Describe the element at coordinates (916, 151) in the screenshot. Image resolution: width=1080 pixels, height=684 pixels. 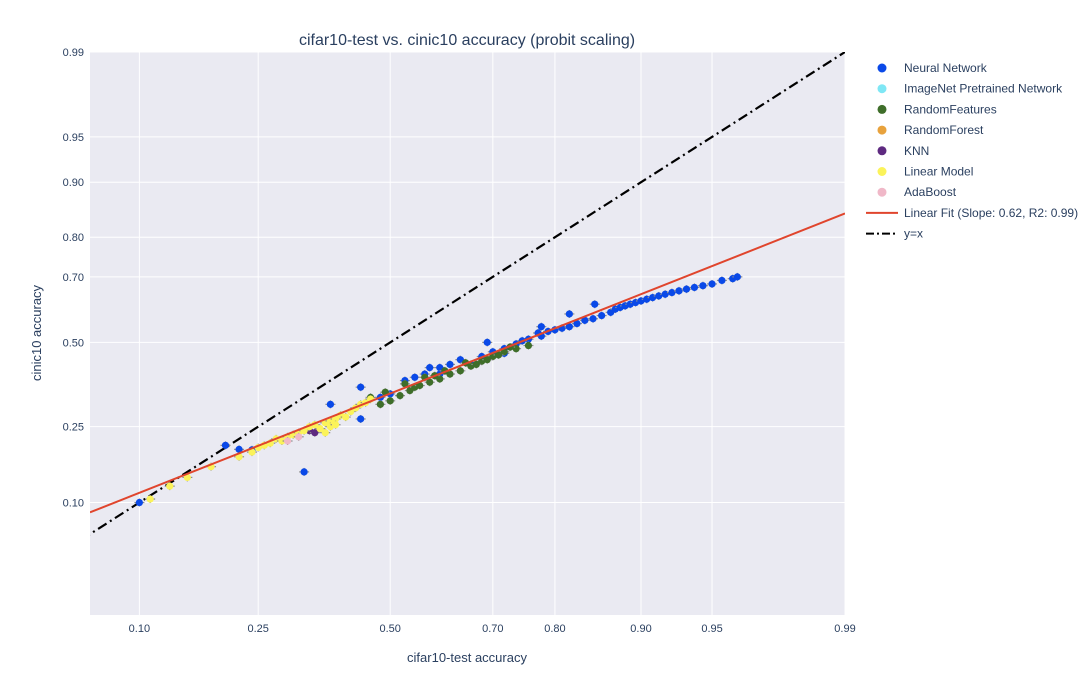
I see `legend-label: KNN` at that location.